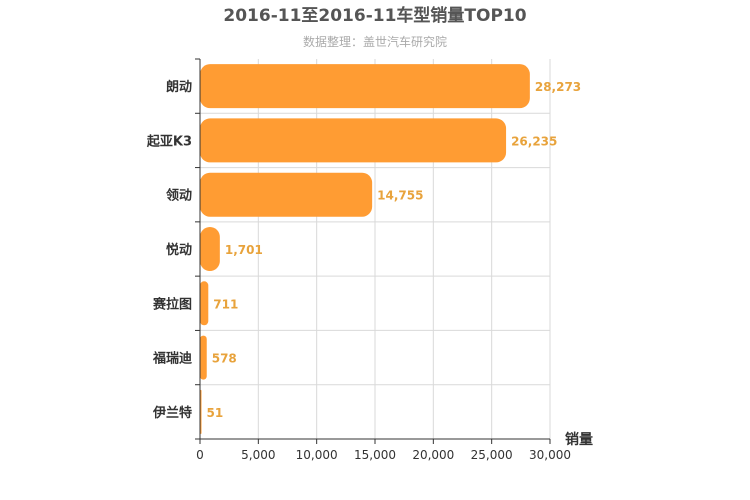 The height and width of the screenshot is (500, 750). What do you see at coordinates (244, 250) in the screenshot?
I see `data-label: 1,701` at bounding box center [244, 250].